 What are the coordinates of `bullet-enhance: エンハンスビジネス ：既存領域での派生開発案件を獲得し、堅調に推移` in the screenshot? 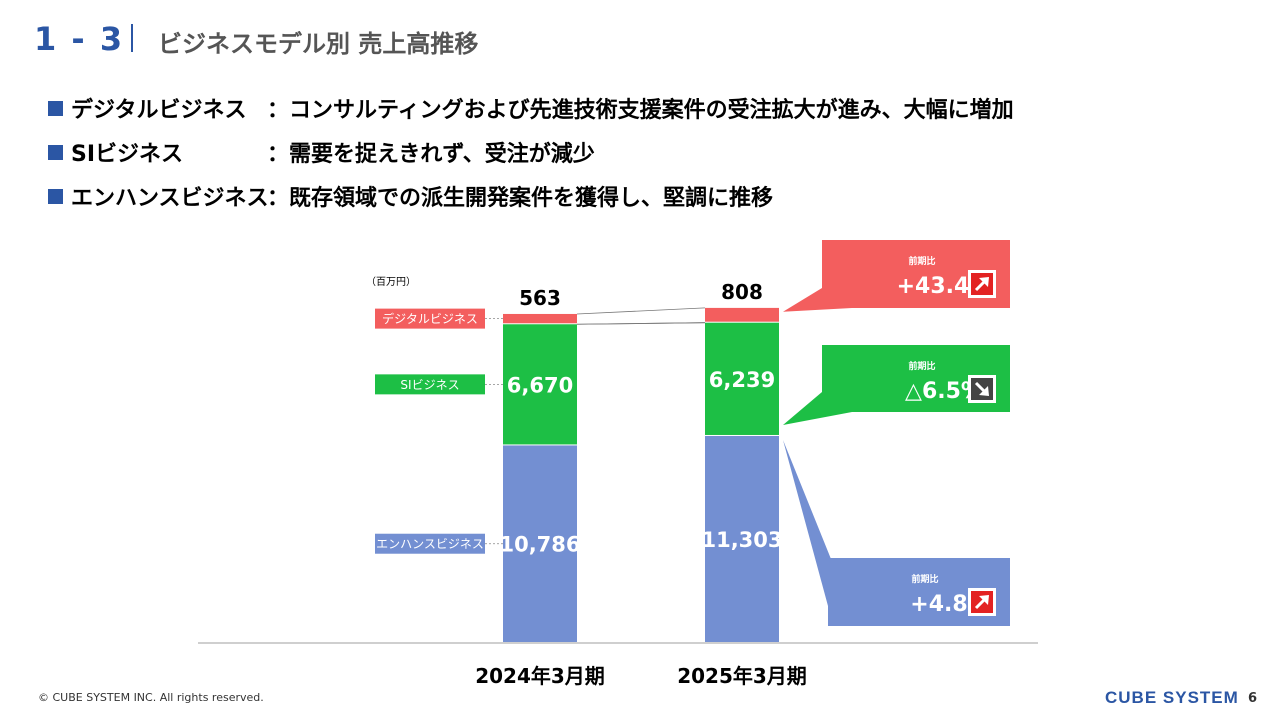 It's located at (531, 196).